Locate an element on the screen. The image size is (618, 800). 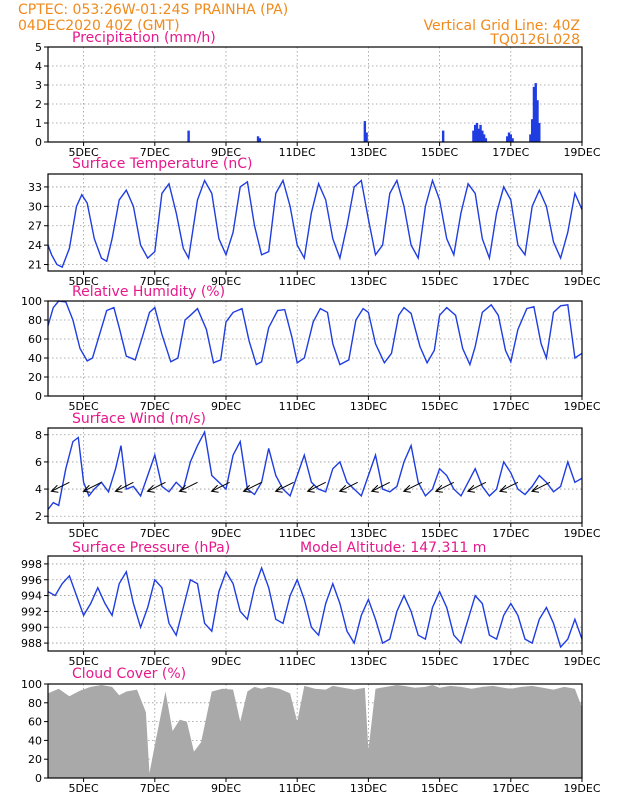
header-station: CPTEC: 053:26W-01:24S PRAINHA (PA) is located at coordinates (153, 10).